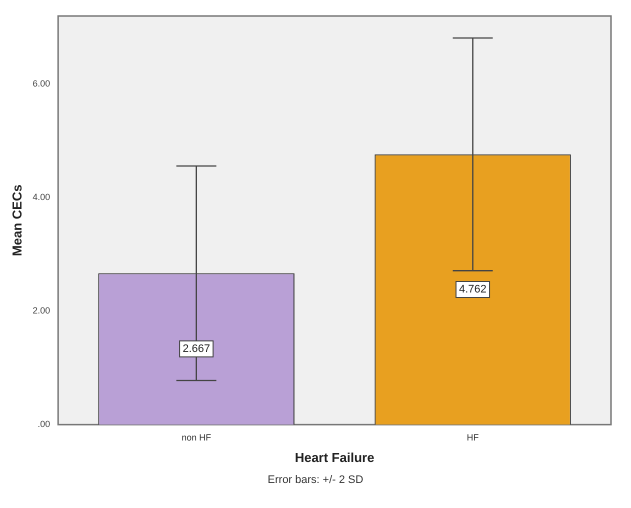 The height and width of the screenshot is (508, 631). What do you see at coordinates (473, 437) in the screenshot?
I see `x-tick-label: HF` at bounding box center [473, 437].